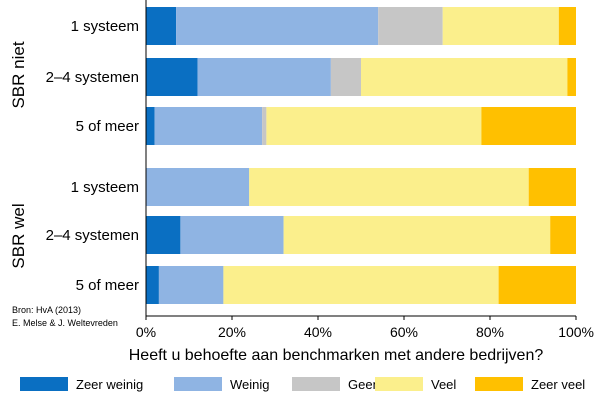  Describe the element at coordinates (364, 384) in the screenshot. I see `legend-label-geen: Geen` at that location.